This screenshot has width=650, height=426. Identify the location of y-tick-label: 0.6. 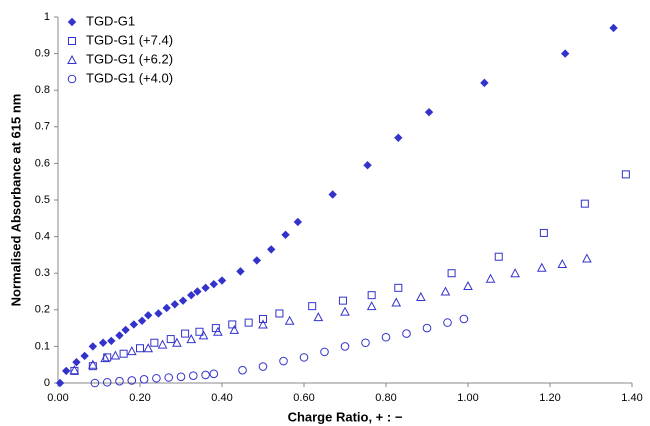
(42, 163).